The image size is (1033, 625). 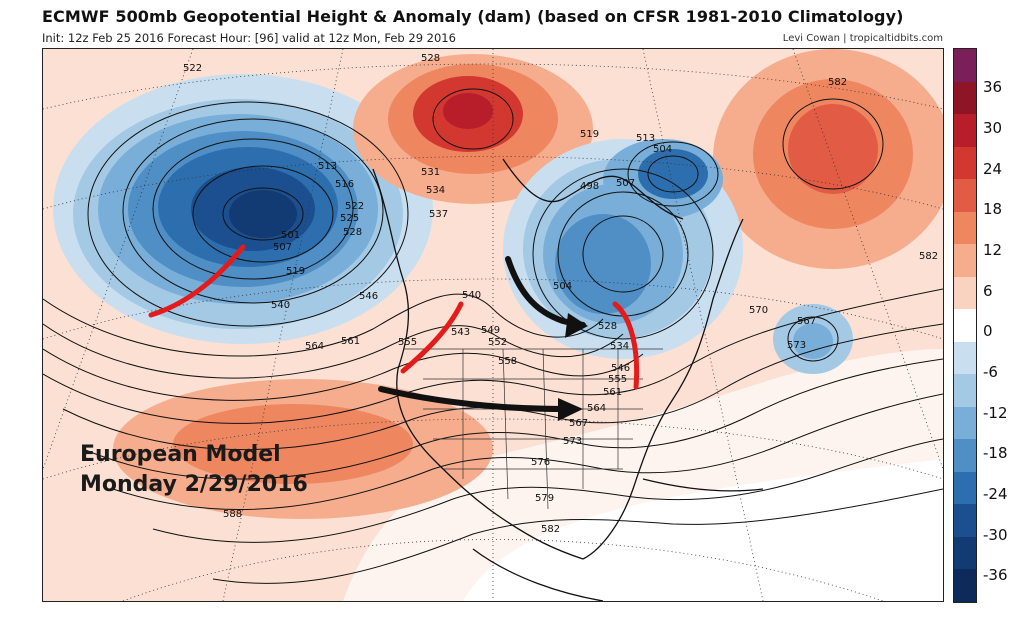 What do you see at coordinates (290, 235) in the screenshot?
I see `contour-label: 501` at bounding box center [290, 235].